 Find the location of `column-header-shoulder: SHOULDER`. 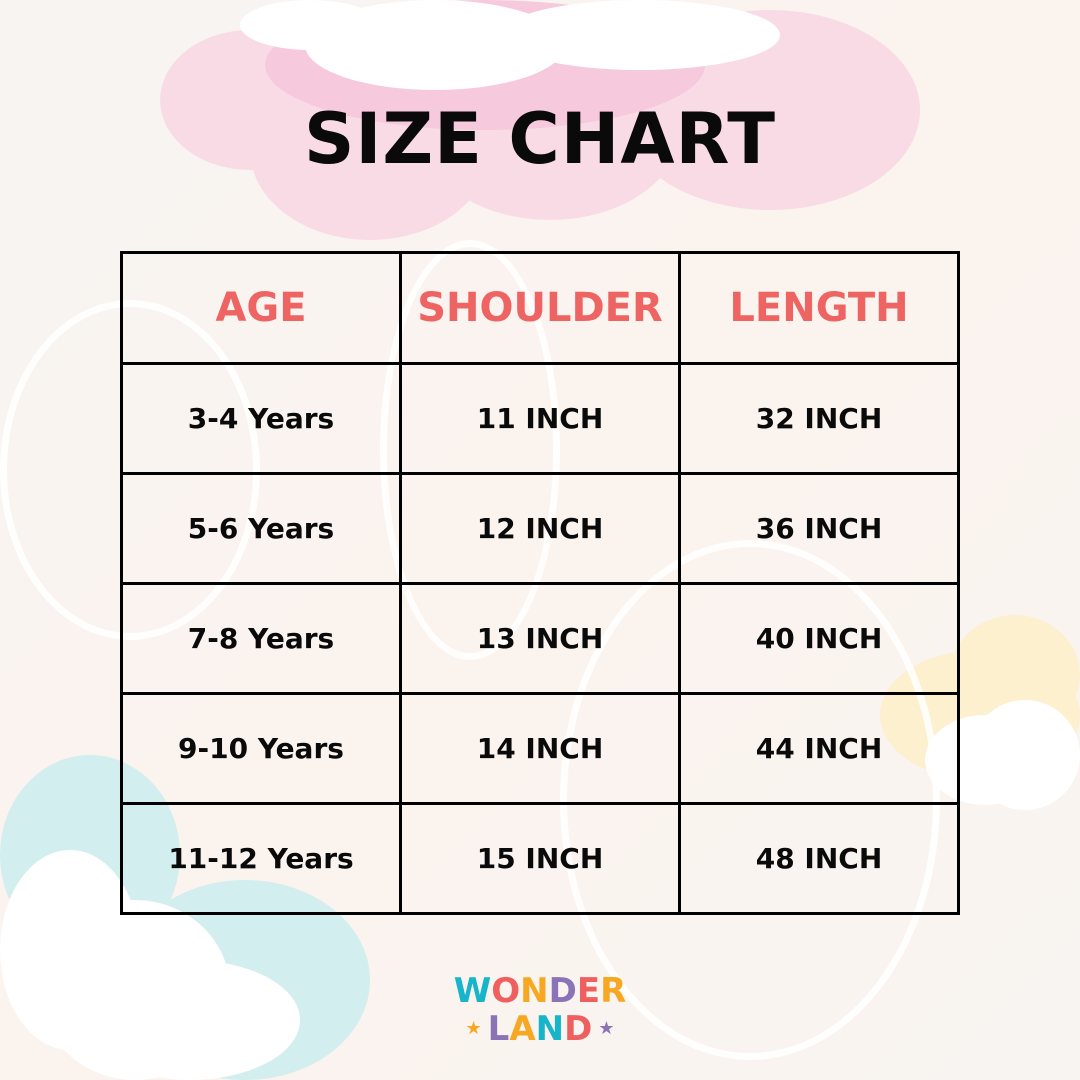

column-header-shoulder: SHOULDER is located at coordinates (540, 308).